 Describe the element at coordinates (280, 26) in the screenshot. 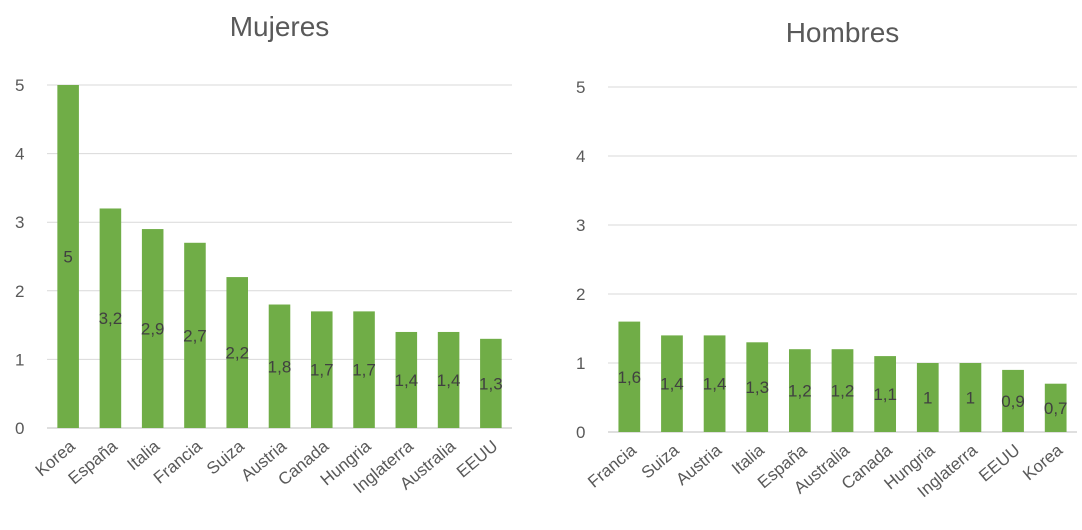

I see `chart-title: Mujeres` at that location.